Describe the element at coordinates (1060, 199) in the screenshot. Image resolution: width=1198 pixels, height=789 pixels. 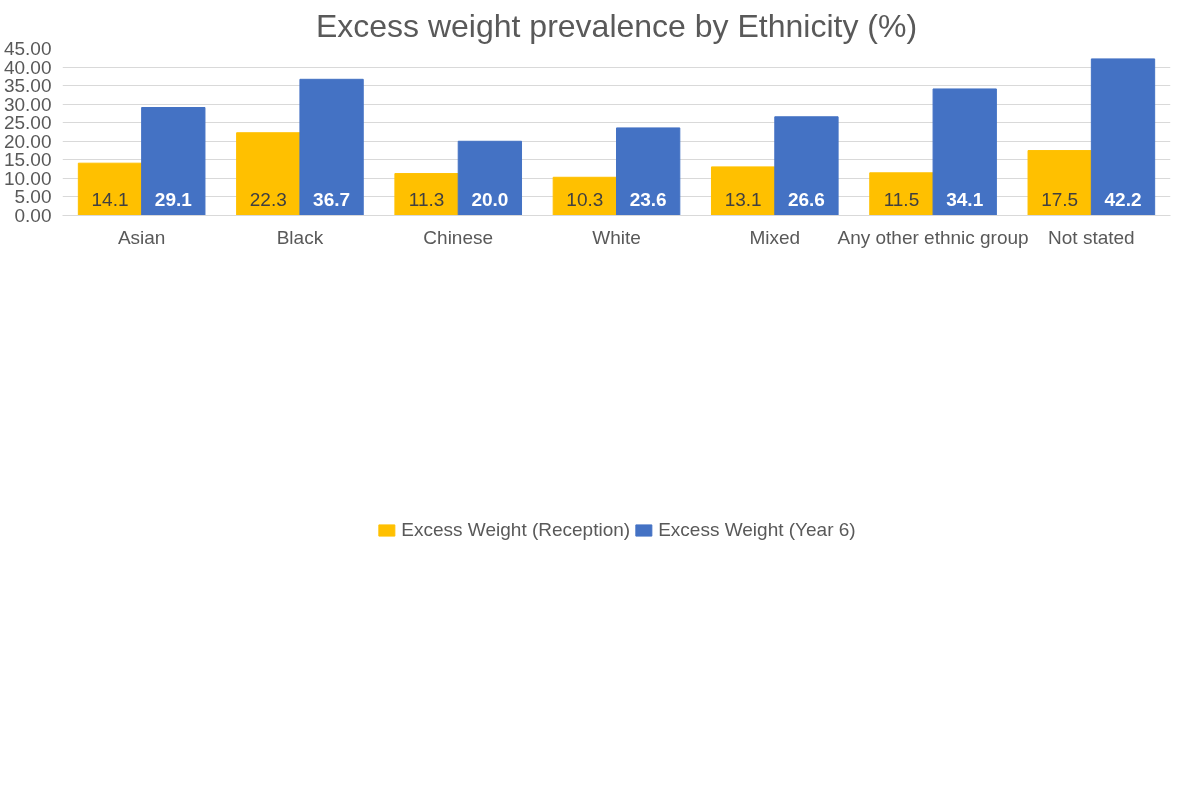
I see `data-label: 17.5` at that location.